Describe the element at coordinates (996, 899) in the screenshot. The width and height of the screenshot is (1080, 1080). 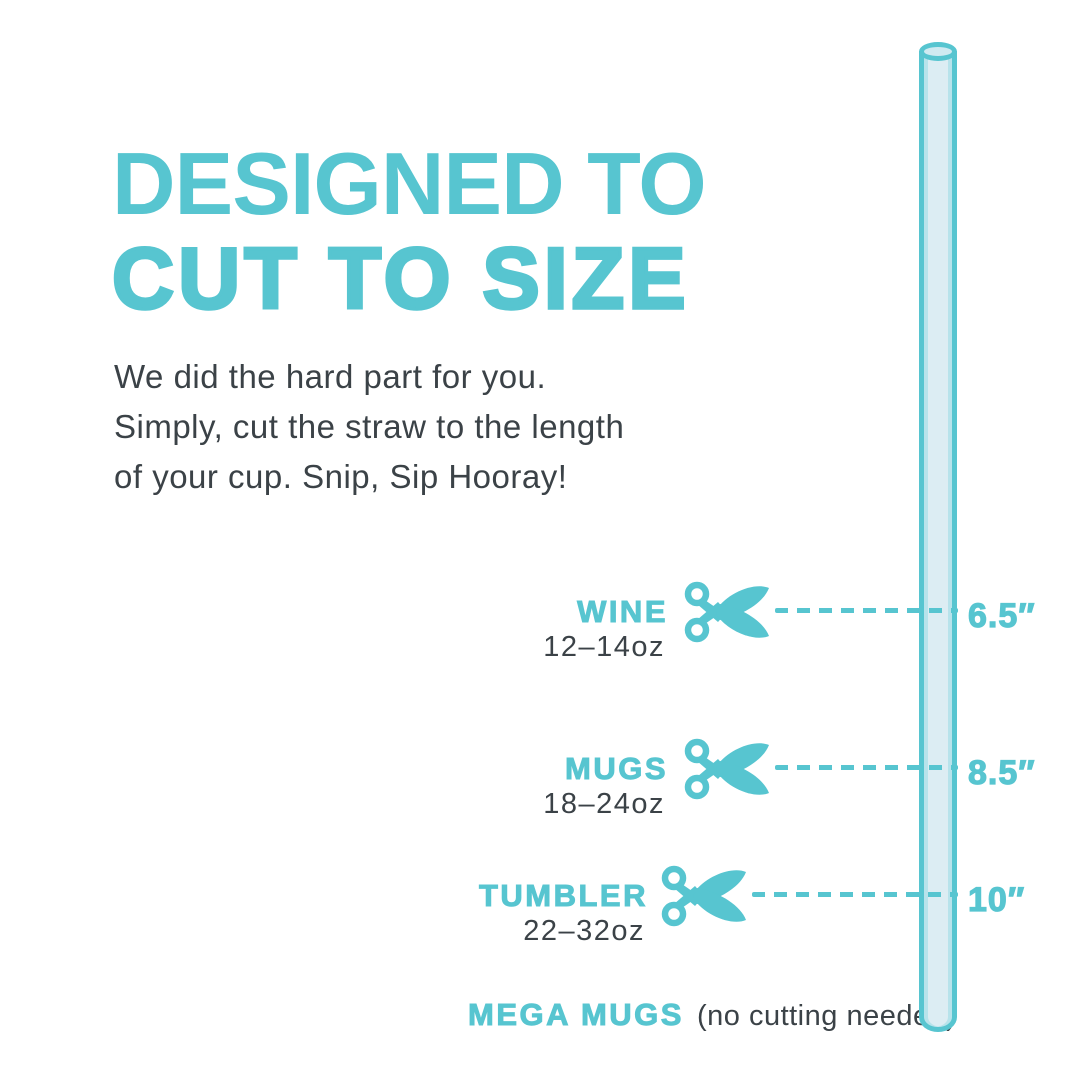
I see `tumbler-length-label: 10″` at that location.